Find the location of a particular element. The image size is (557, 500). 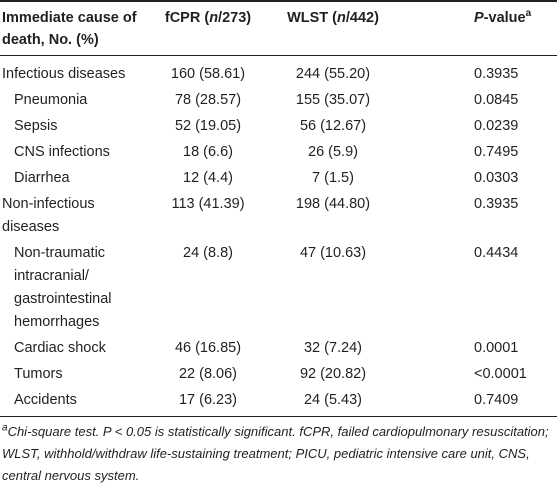

table-cell: 0.0303 is located at coordinates (496, 178).